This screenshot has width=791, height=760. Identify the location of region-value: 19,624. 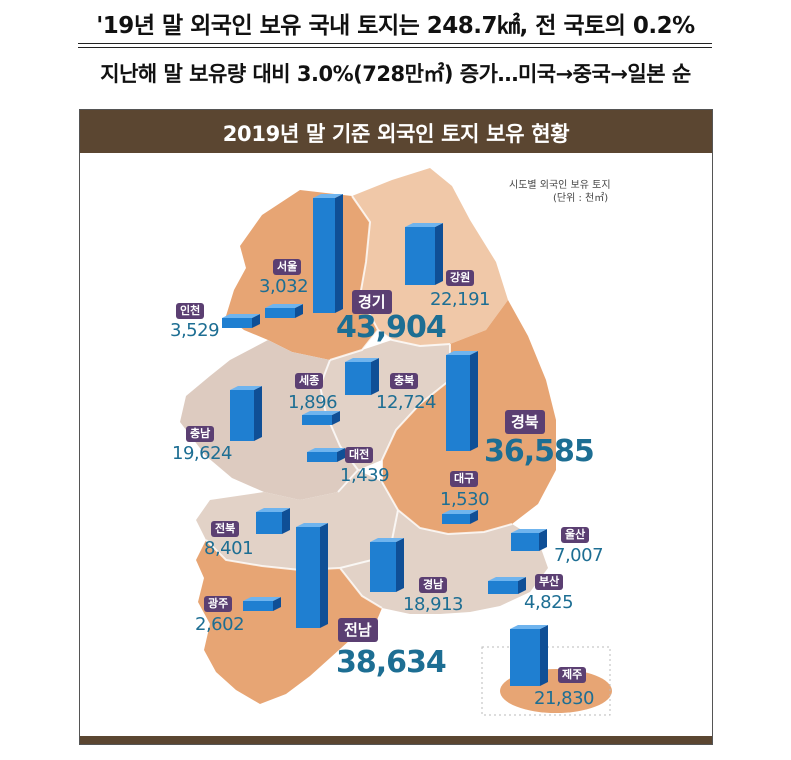
(202, 453).